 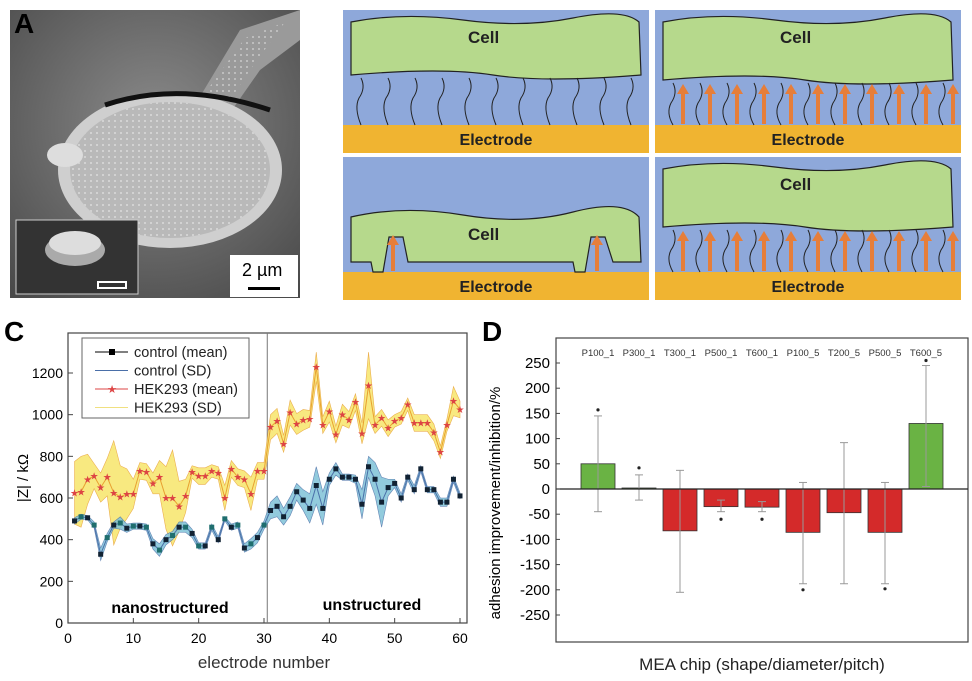 What do you see at coordinates (808, 228) in the screenshot?
I see `schematic-both: Cell Electrode` at bounding box center [808, 228].